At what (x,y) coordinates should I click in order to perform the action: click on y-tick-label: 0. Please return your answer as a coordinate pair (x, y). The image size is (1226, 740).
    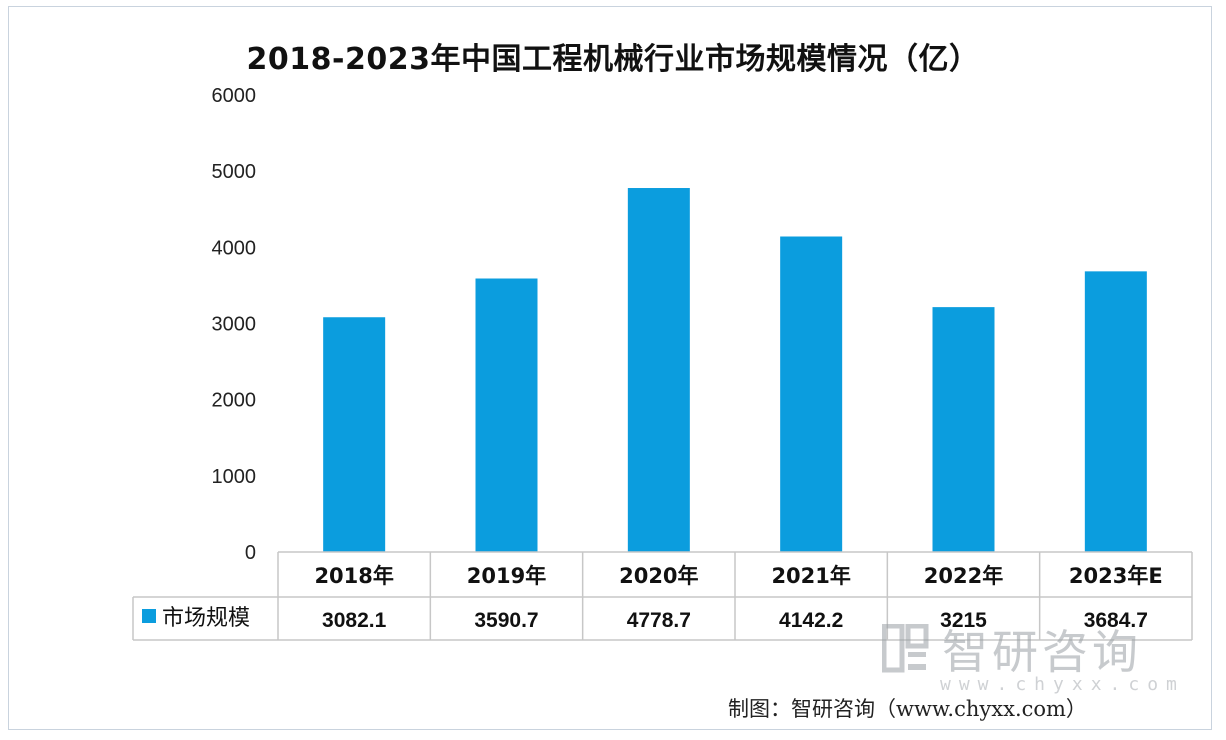
    Looking at the image, I should click on (250, 553).